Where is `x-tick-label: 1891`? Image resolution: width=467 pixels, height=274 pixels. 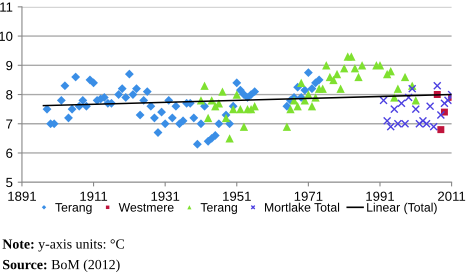
x-tick-label: 1891 is located at coordinates (22, 196).